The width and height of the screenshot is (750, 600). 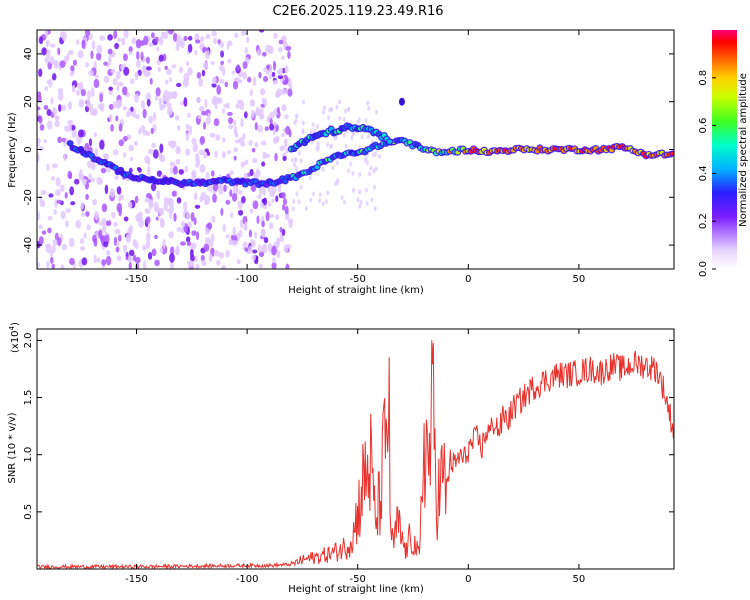 What do you see at coordinates (743, 150) in the screenshot?
I see `colorbar-label: Normalized spectral amplitude` at bounding box center [743, 150].